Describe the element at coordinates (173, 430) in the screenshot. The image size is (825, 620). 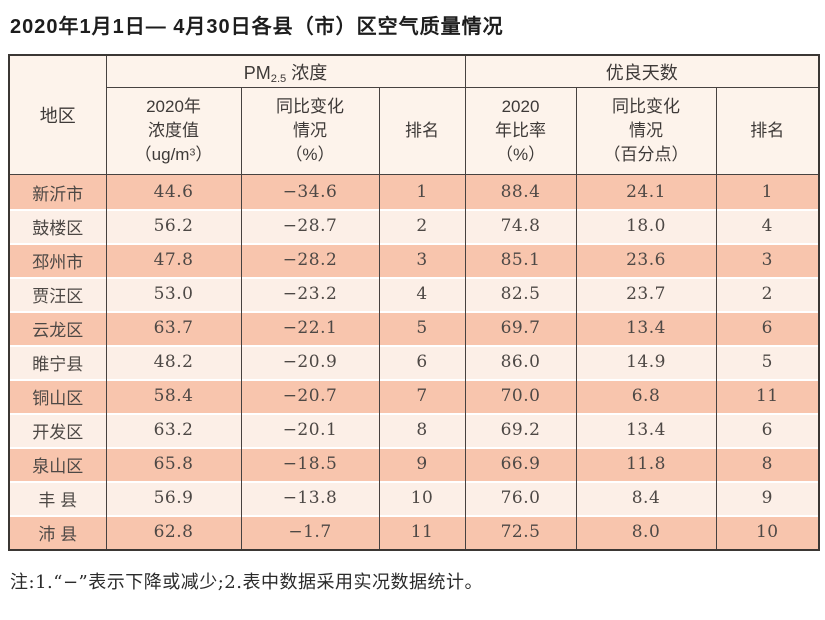
I see `pm-value-cell: 63.2` at that location.